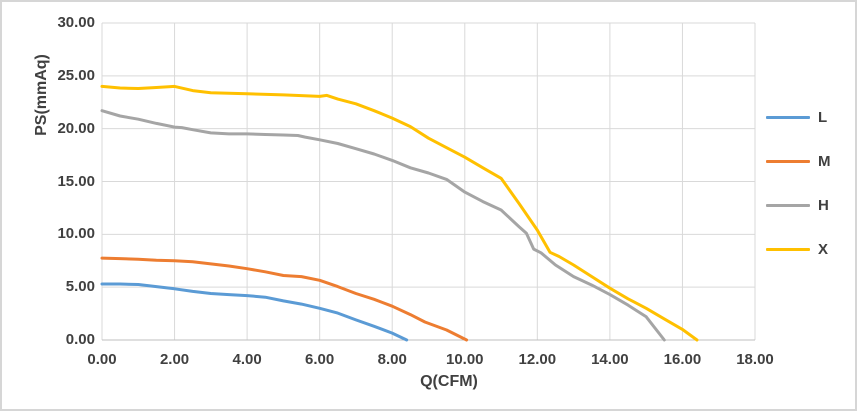 This screenshot has width=857, height=411. Describe the element at coordinates (449, 381) in the screenshot. I see `x-axis-title: Q(CFM)` at that location.